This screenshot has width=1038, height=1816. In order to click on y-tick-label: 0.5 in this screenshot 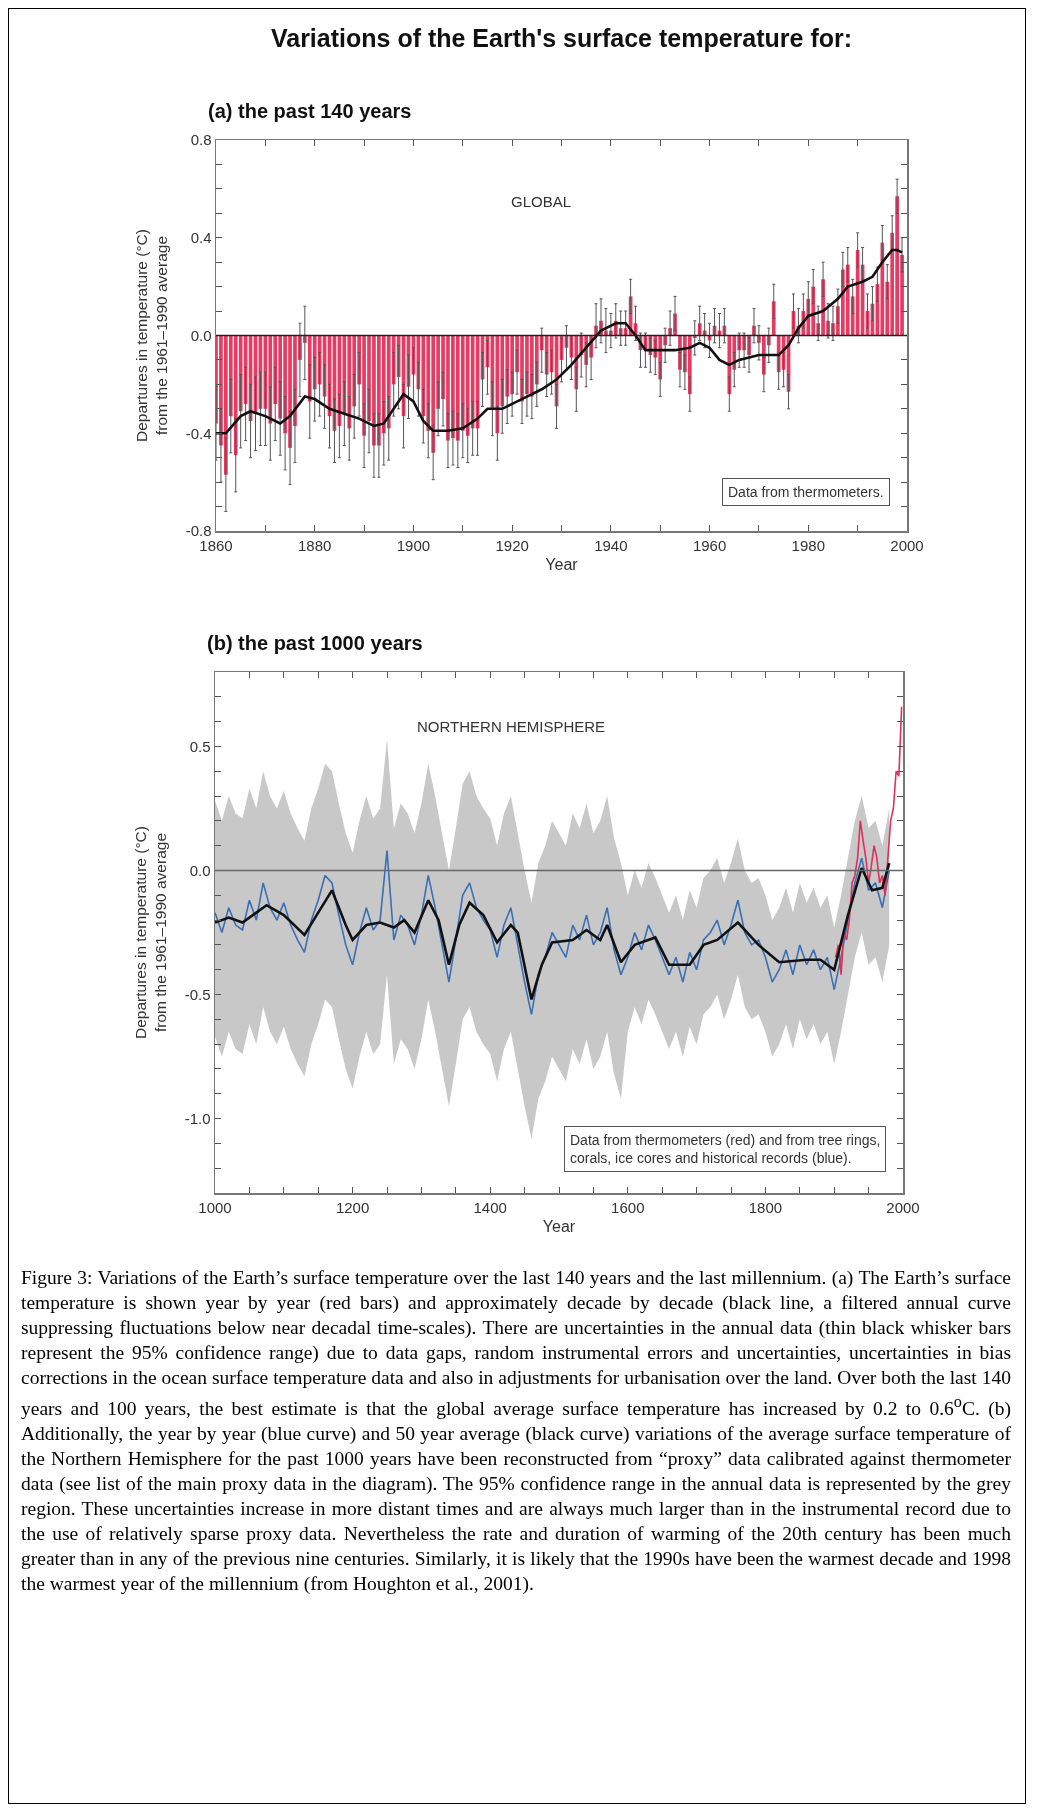, I will do `click(200, 746)`.